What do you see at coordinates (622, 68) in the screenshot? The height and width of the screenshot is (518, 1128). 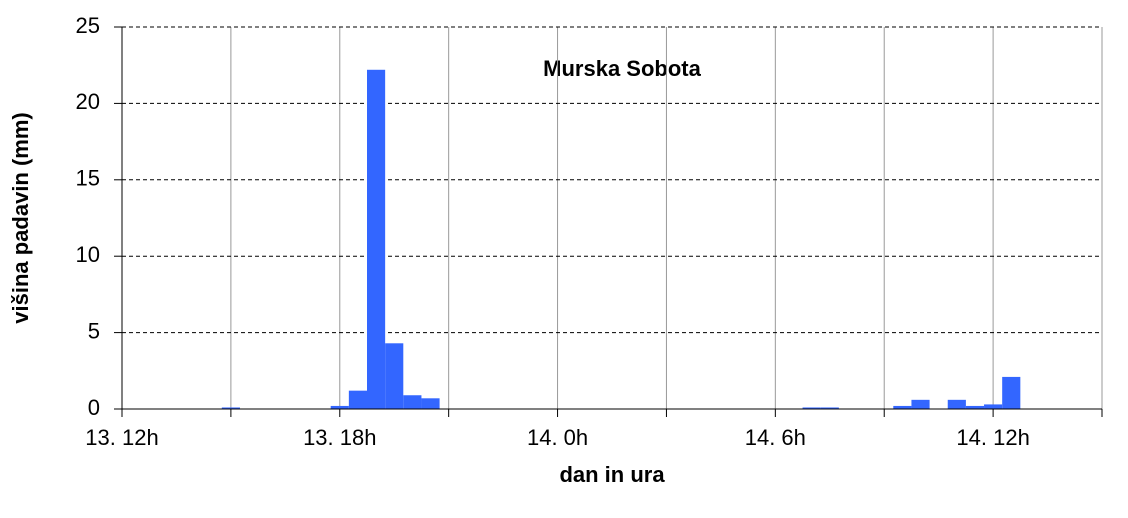 I see `chart-title: Murska Sobota` at bounding box center [622, 68].